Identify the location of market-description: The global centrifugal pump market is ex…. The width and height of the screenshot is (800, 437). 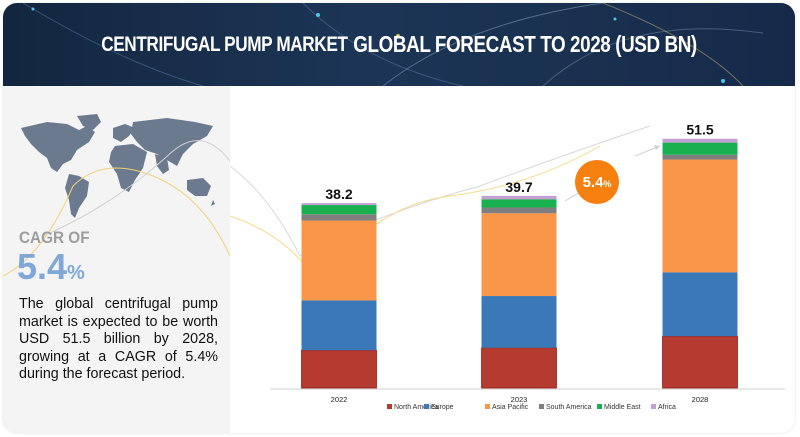
(118, 339).